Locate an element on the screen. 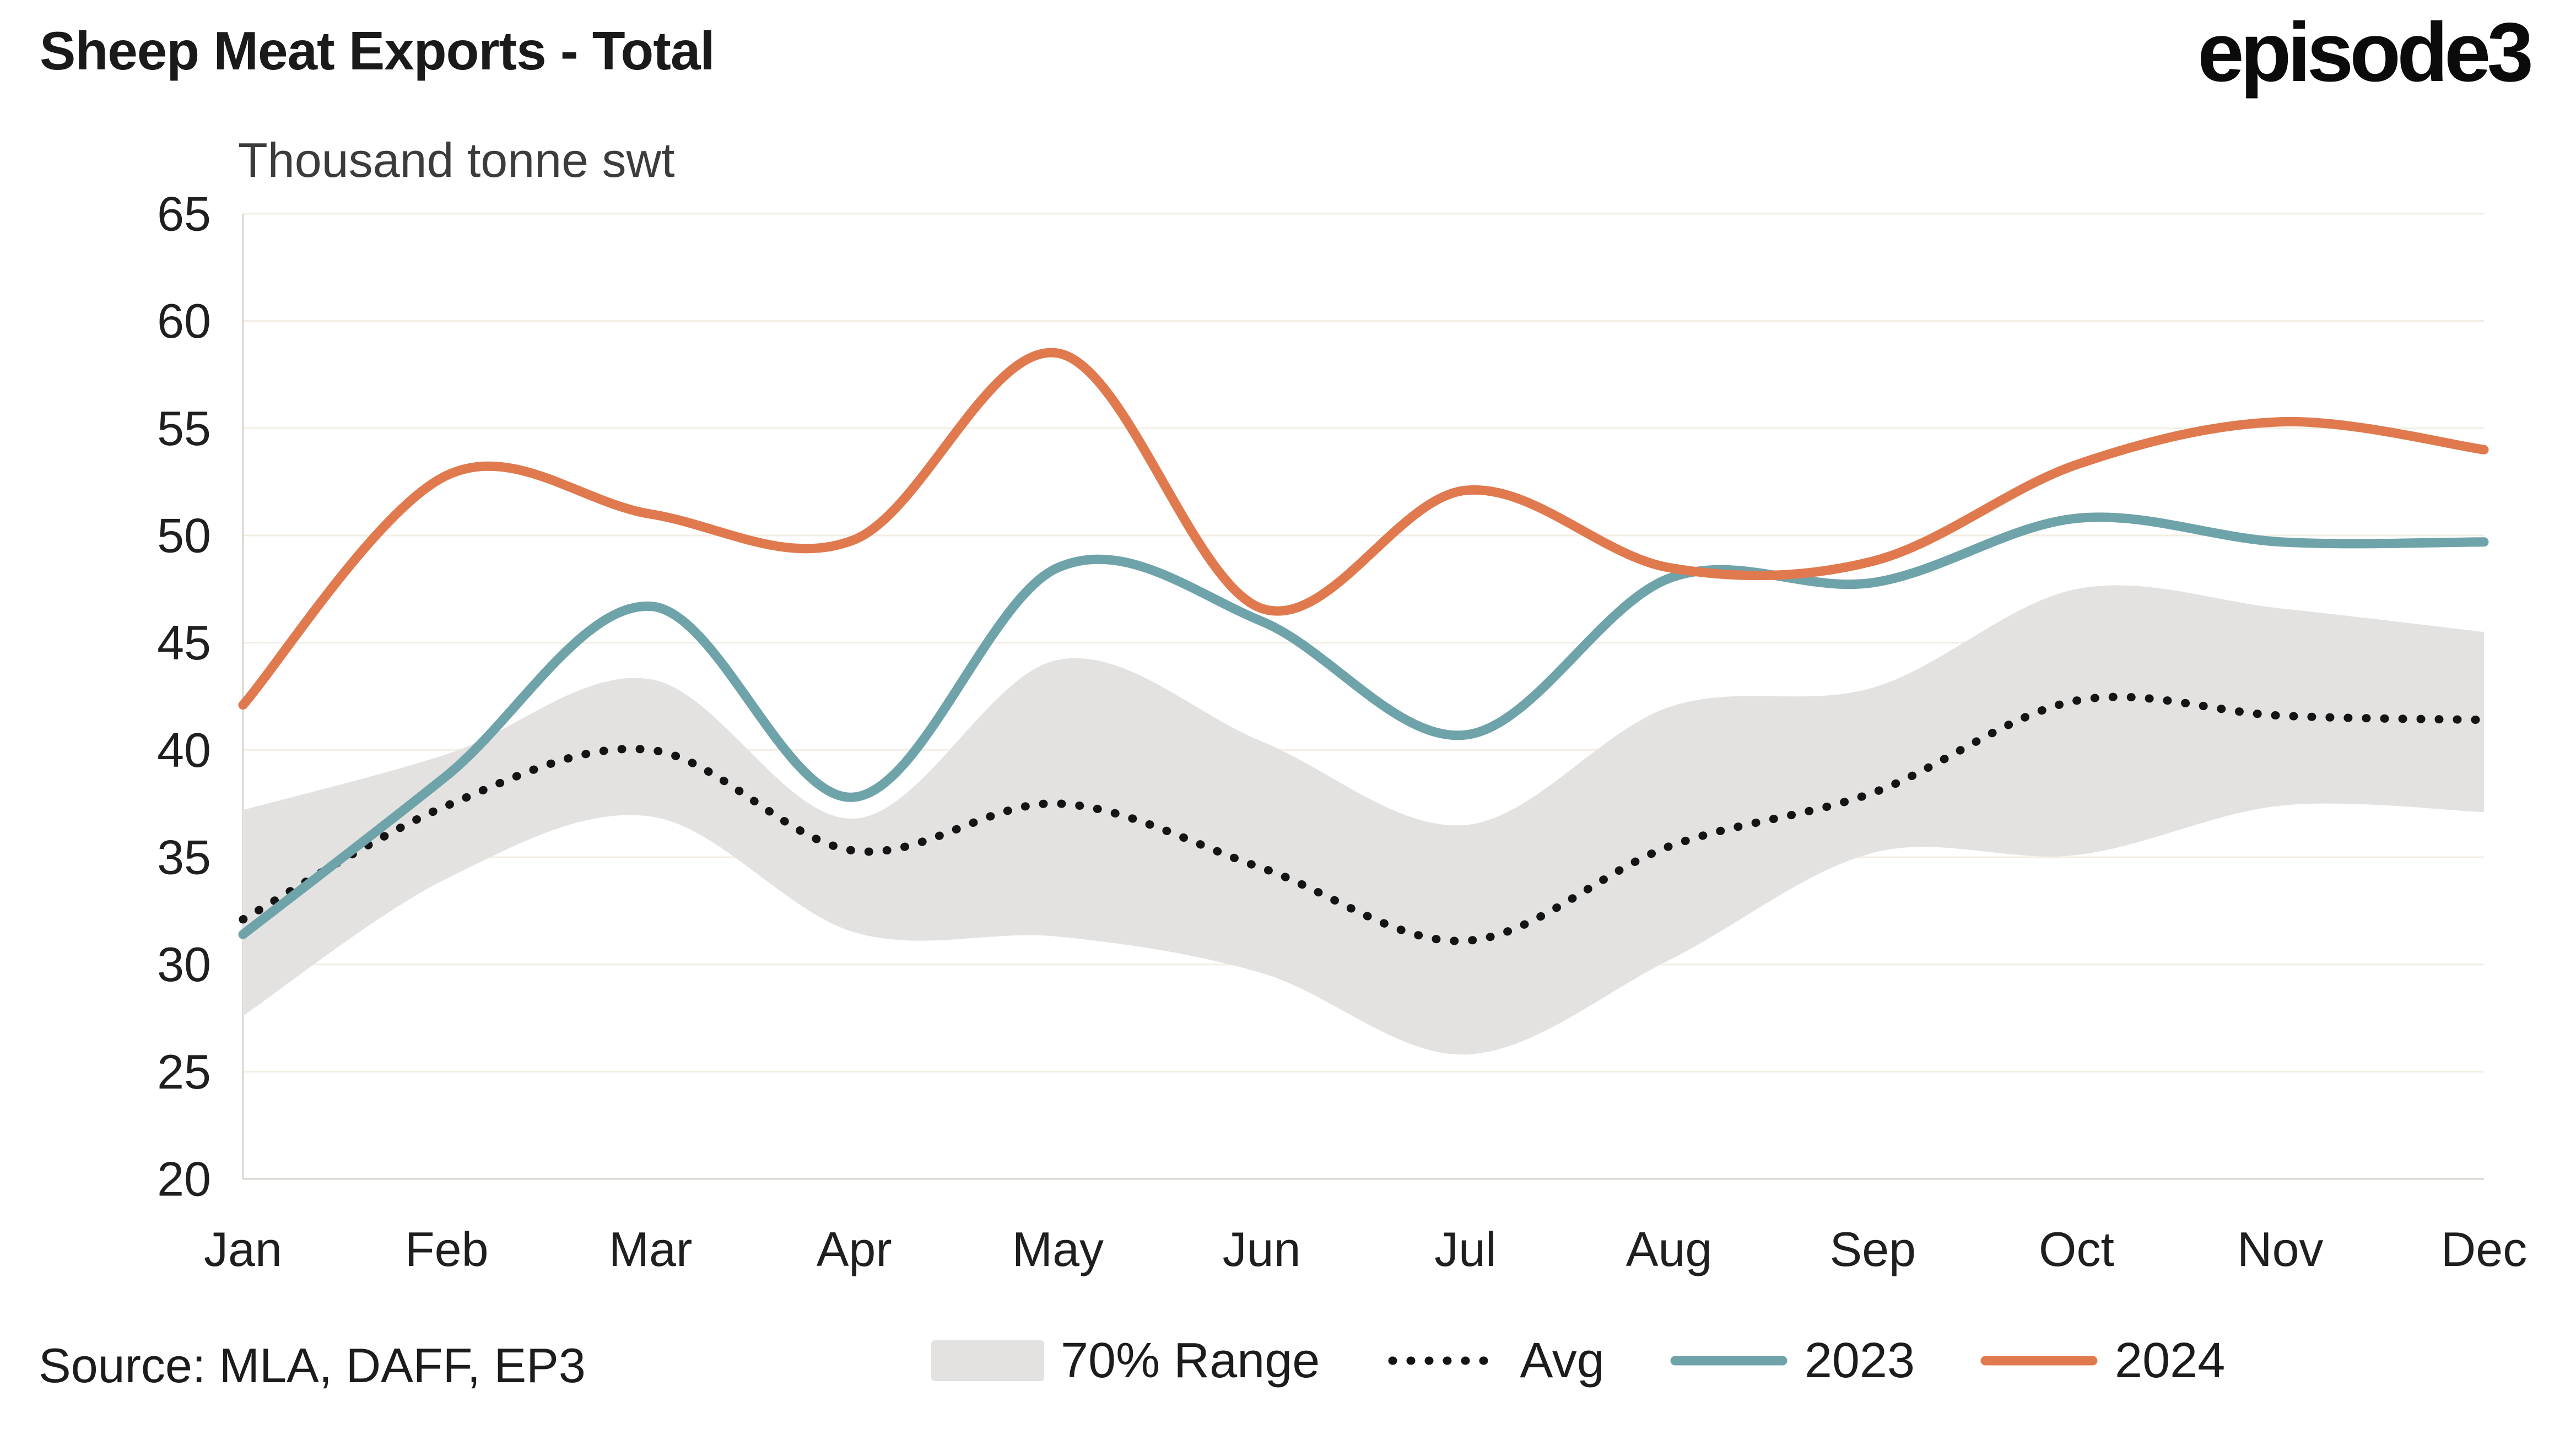 This screenshot has width=2576, height=1429. legend-label-2024: 2024 is located at coordinates (2170, 1360).